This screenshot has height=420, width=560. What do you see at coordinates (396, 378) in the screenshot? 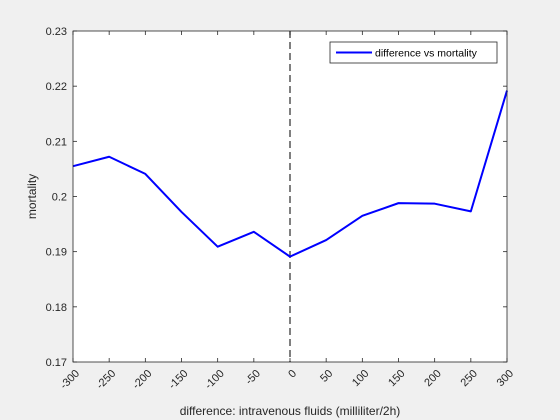
I see `x-tick-label: 150` at bounding box center [396, 378].